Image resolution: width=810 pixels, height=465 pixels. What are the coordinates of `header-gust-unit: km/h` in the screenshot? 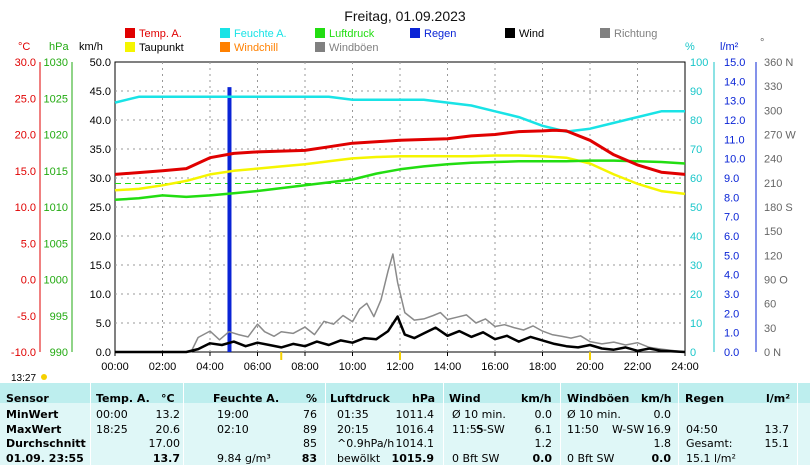 It's located at (656, 398).